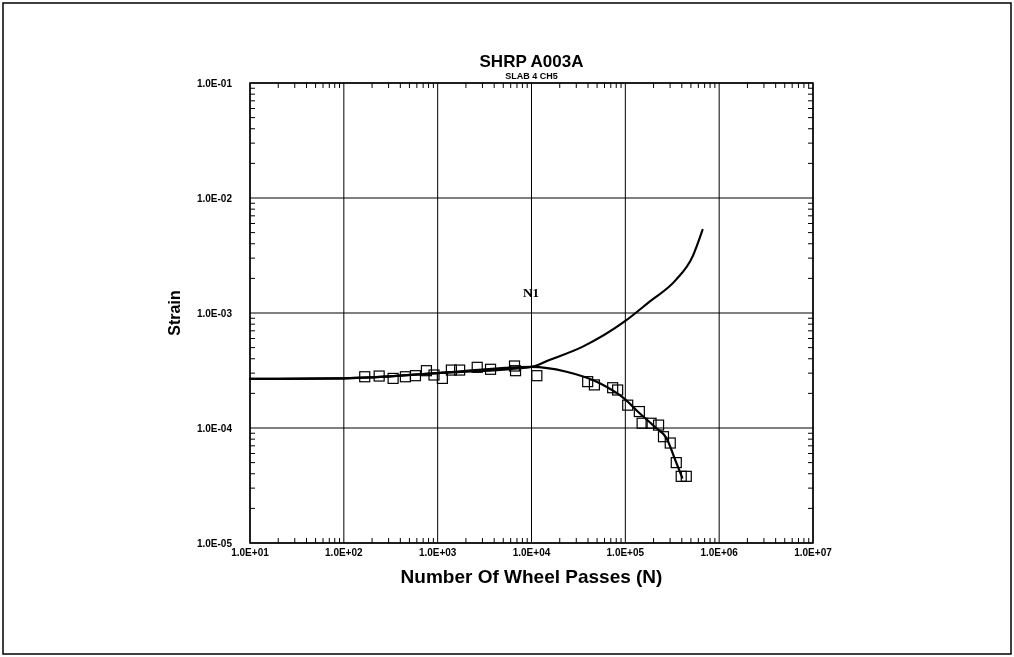 The width and height of the screenshot is (1014, 657). I want to click on x-tick-label: 1.0E+07, so click(813, 552).